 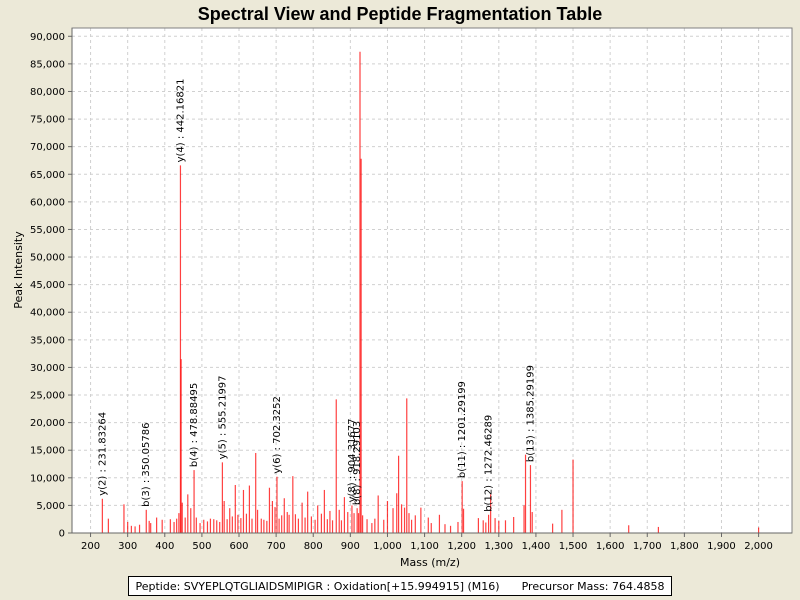 I want to click on precursor-mass: Precursor Mass: 764.4858, so click(x=593, y=586).